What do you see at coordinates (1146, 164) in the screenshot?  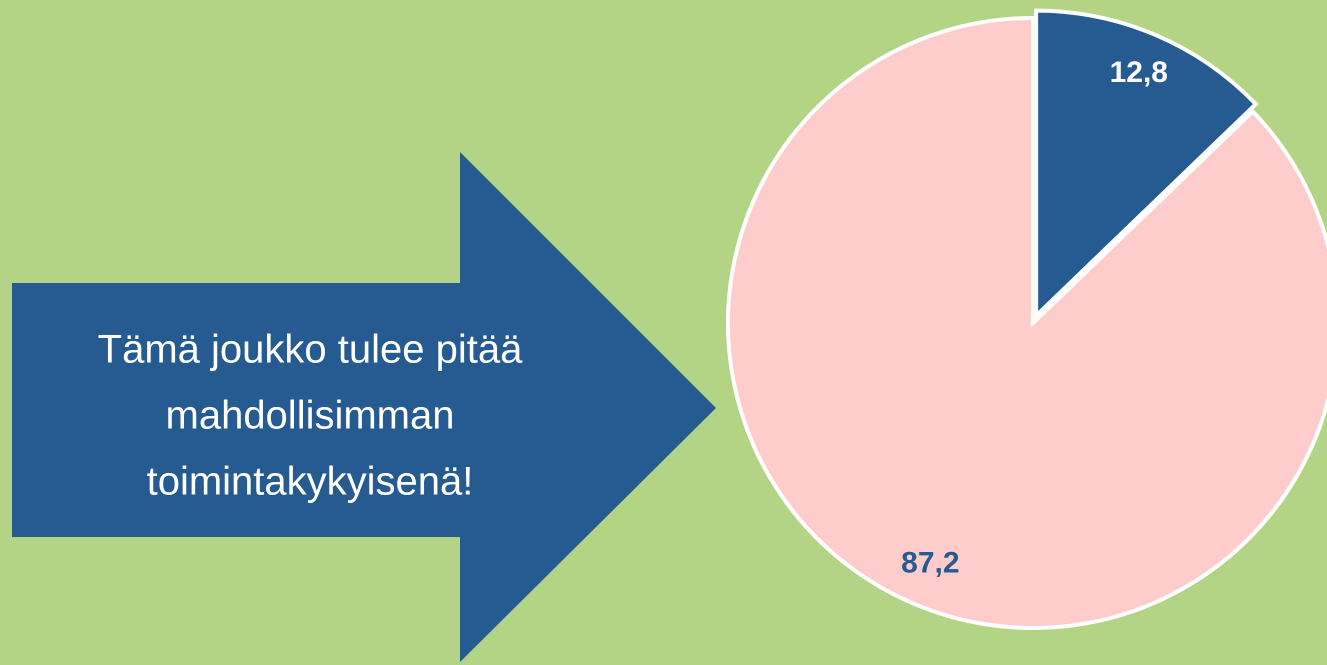 I see `pie-slice` at bounding box center [1146, 164].